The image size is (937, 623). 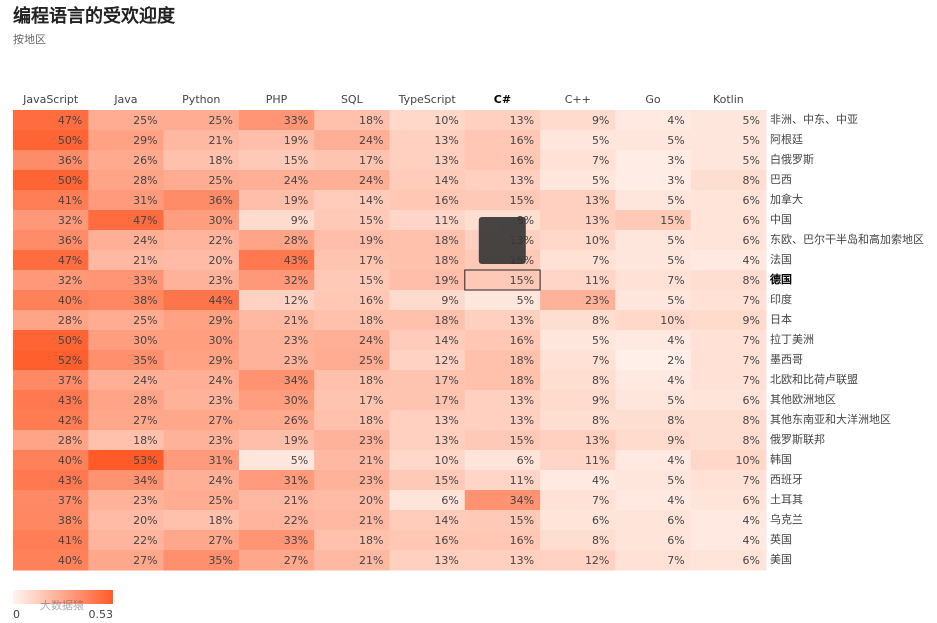 What do you see at coordinates (145, 460) in the screenshot?
I see `cell-label: 53%` at bounding box center [145, 460].